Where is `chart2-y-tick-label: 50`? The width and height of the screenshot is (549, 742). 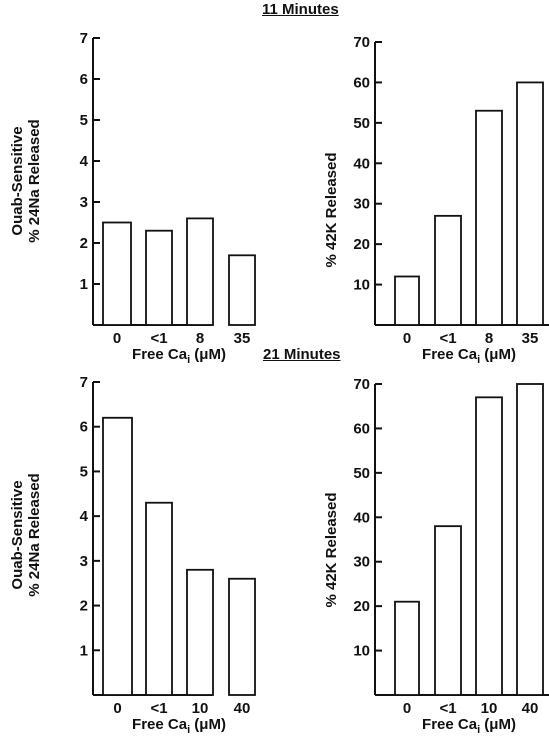 chart2-y-tick-label: 50 is located at coordinates (361, 123).